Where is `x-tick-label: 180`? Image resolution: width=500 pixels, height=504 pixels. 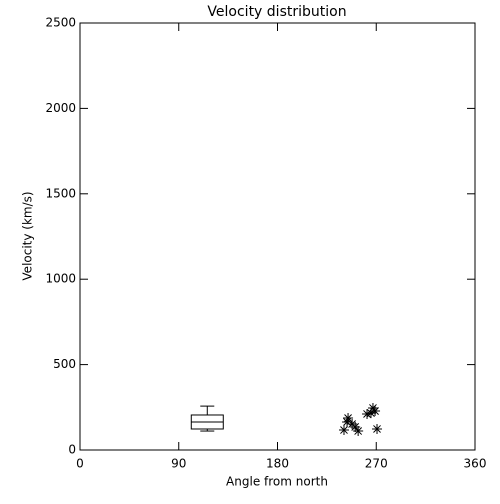
x-tick-label: 180 is located at coordinates (277, 464).